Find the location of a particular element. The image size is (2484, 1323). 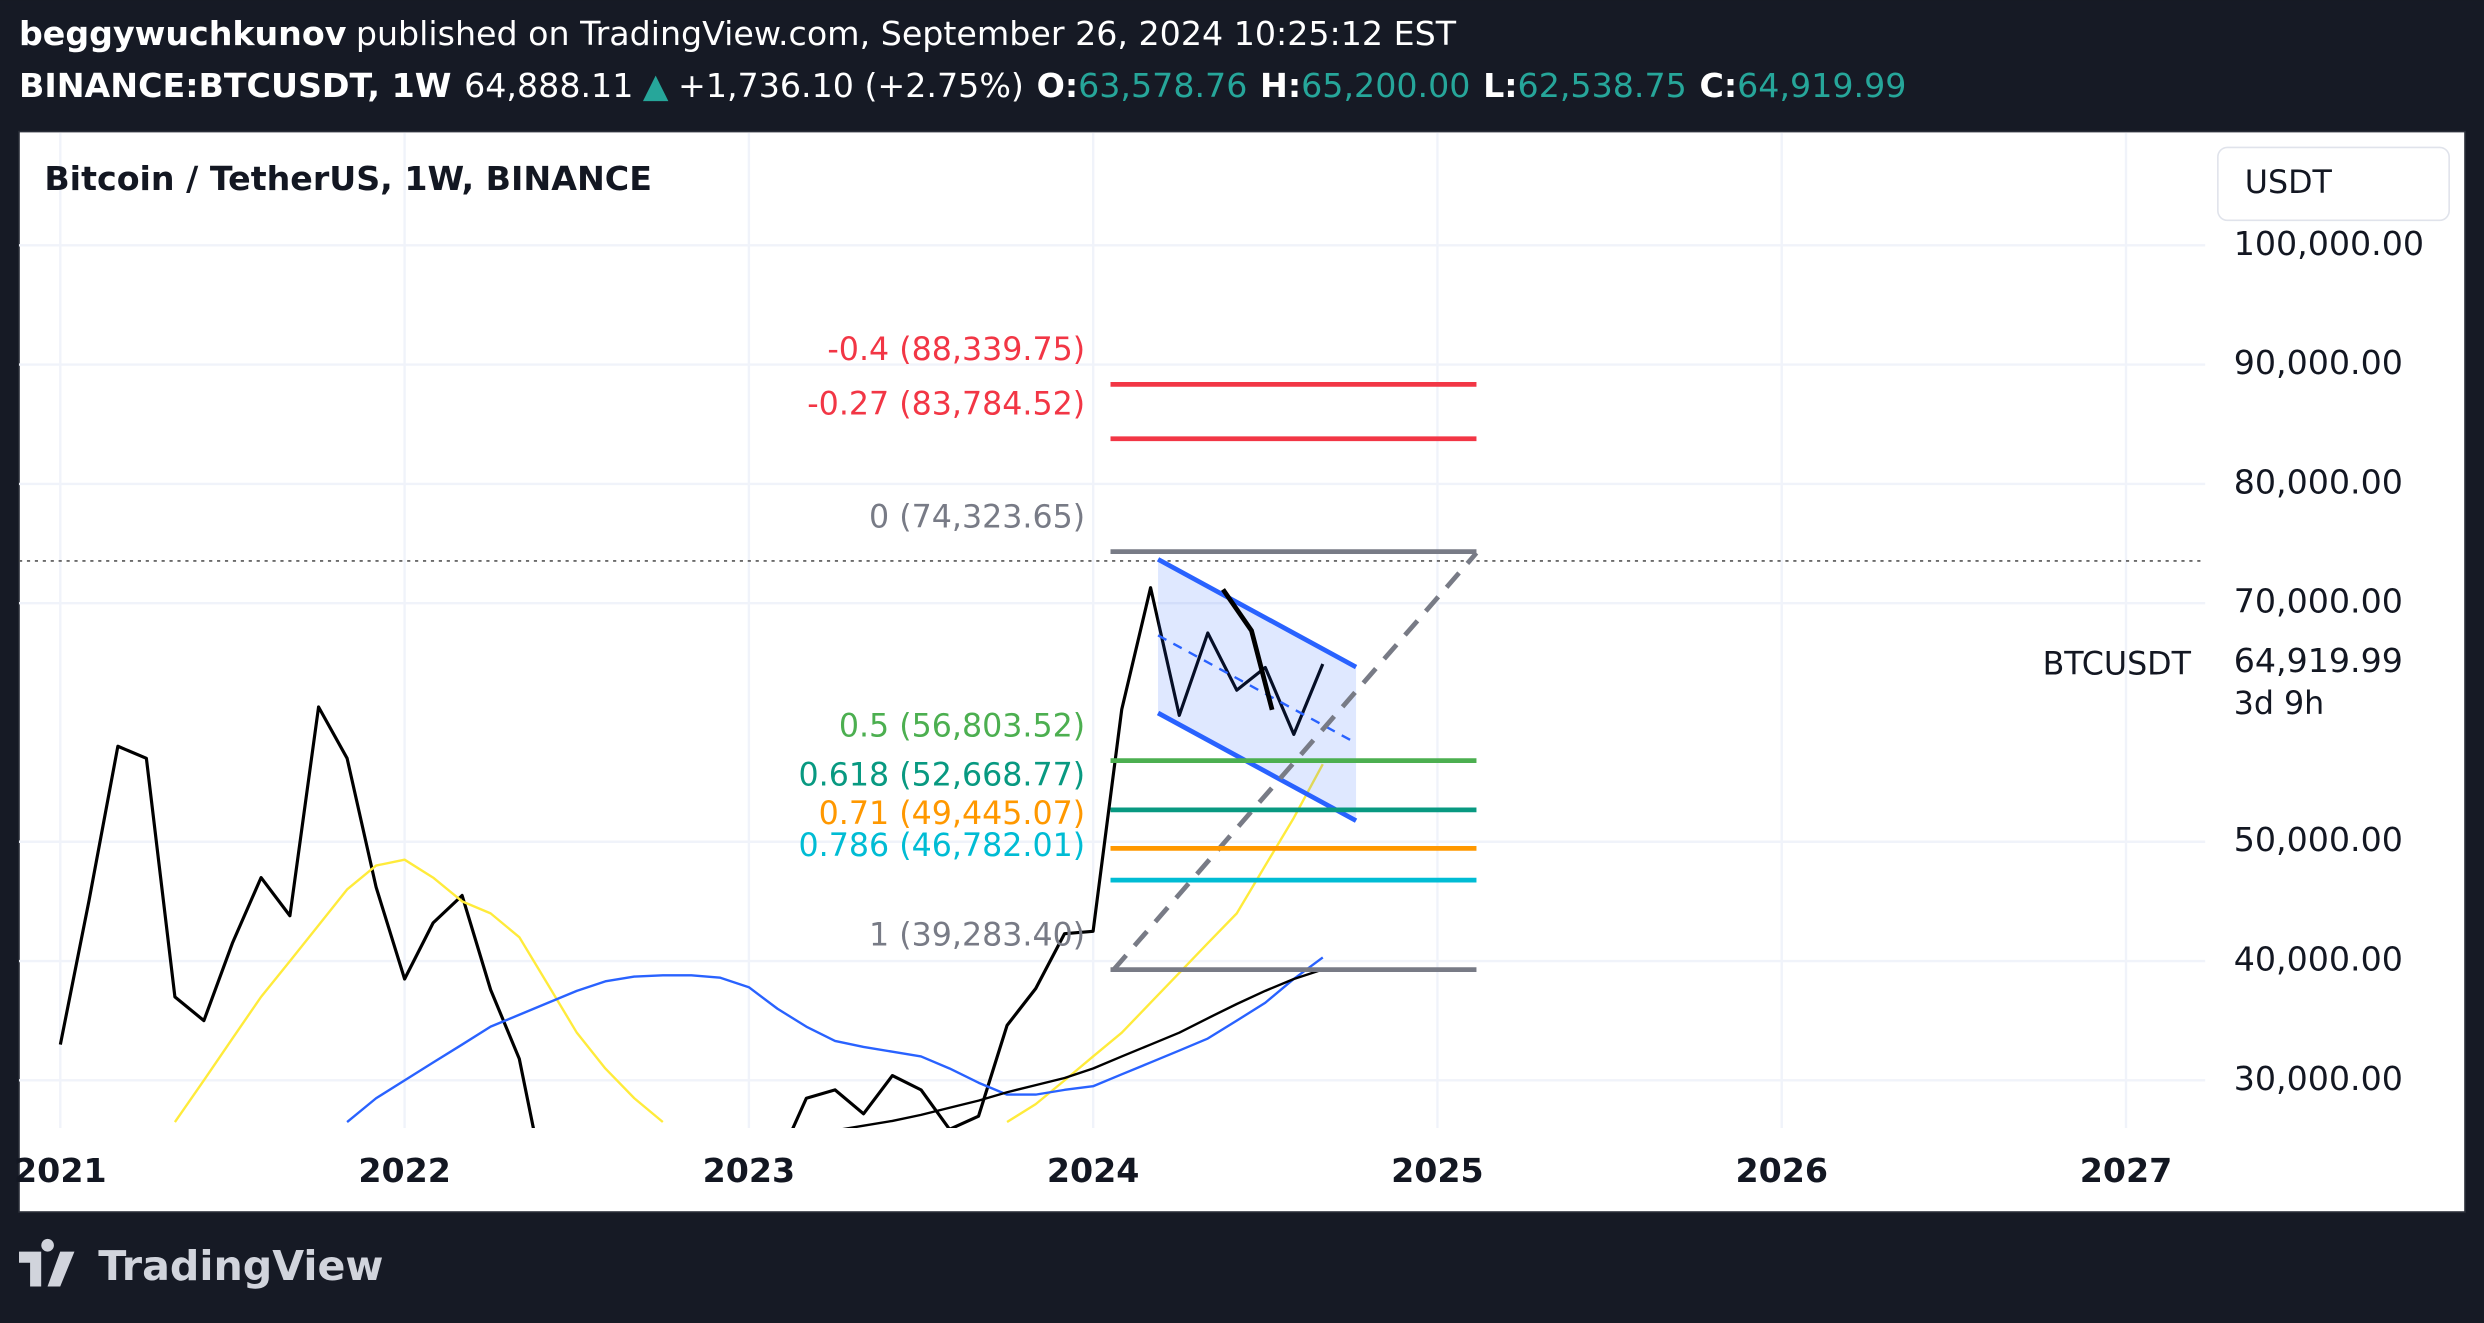

fib-label: 0.5 (56,803.52) is located at coordinates (962, 726).